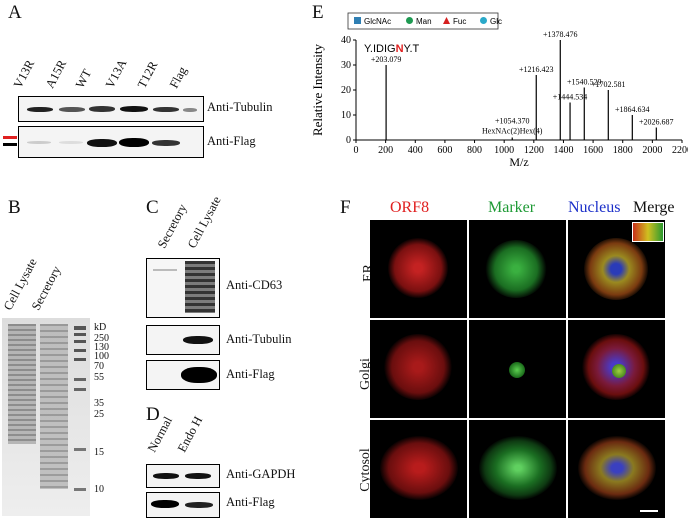  Describe the element at coordinates (240, 107) in the screenshot. I see `blot-label-tubulin: Anti-Tubulin` at that location.